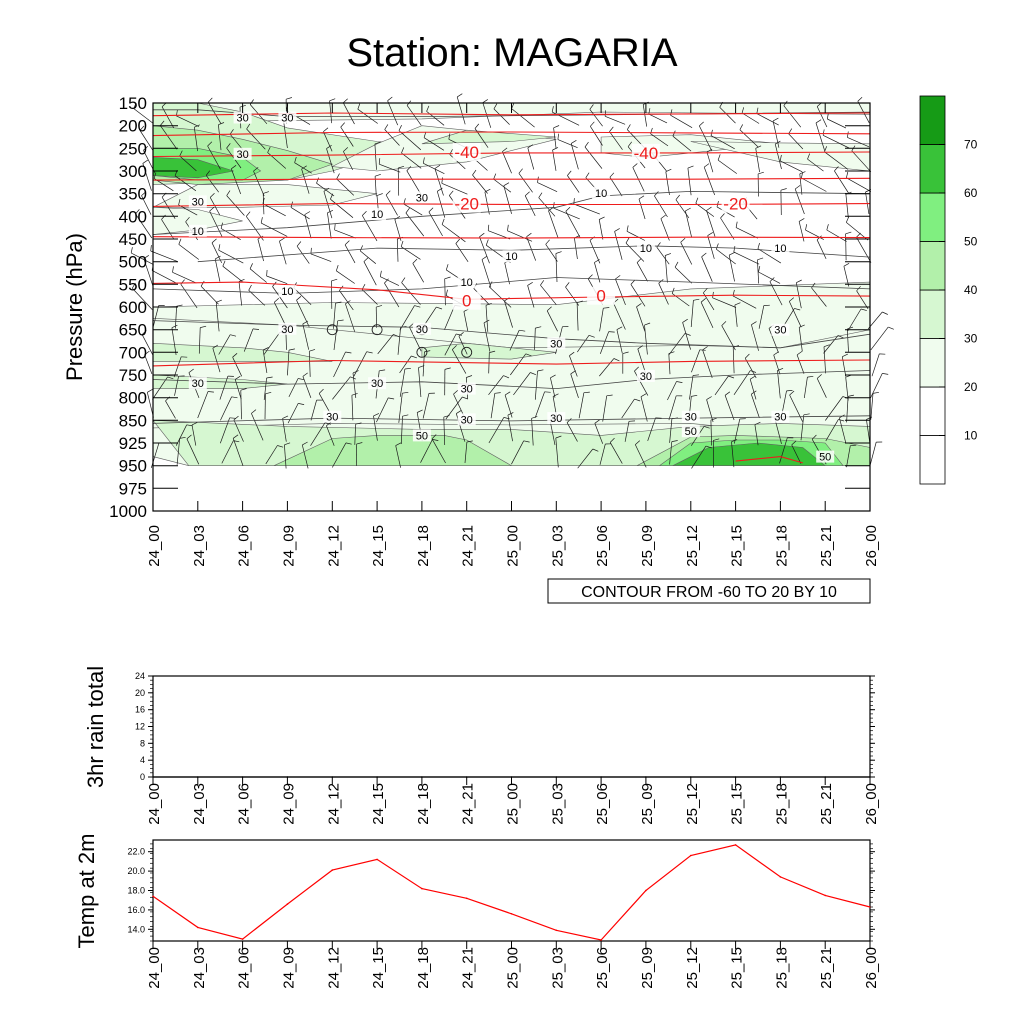 The image size is (1024, 1024). I want to click on pressure-tick-label: 250, so click(133, 148).